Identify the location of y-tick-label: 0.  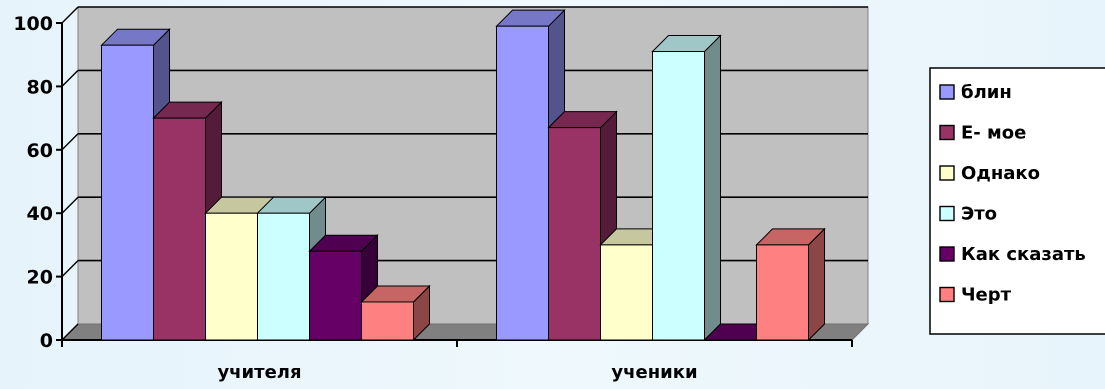
(46, 341).